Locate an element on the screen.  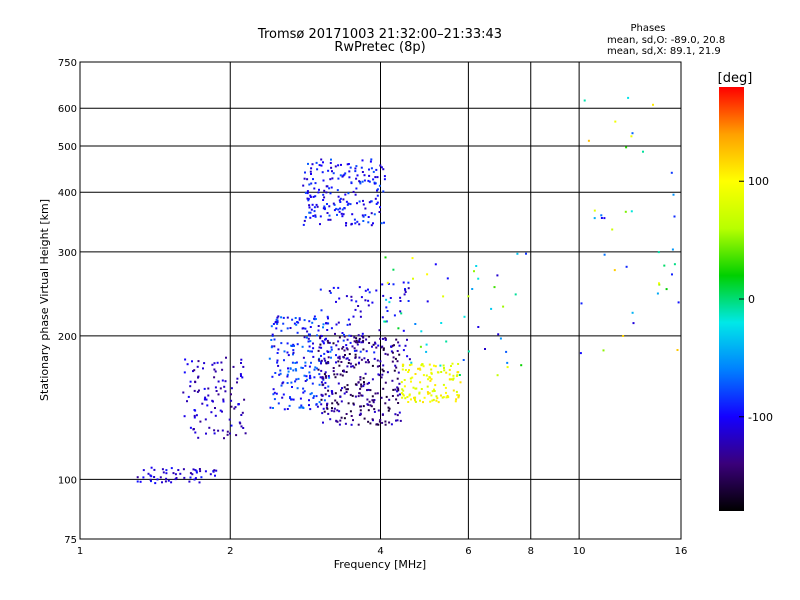
colorbar-tick-label: 100 is located at coordinates (758, 181).